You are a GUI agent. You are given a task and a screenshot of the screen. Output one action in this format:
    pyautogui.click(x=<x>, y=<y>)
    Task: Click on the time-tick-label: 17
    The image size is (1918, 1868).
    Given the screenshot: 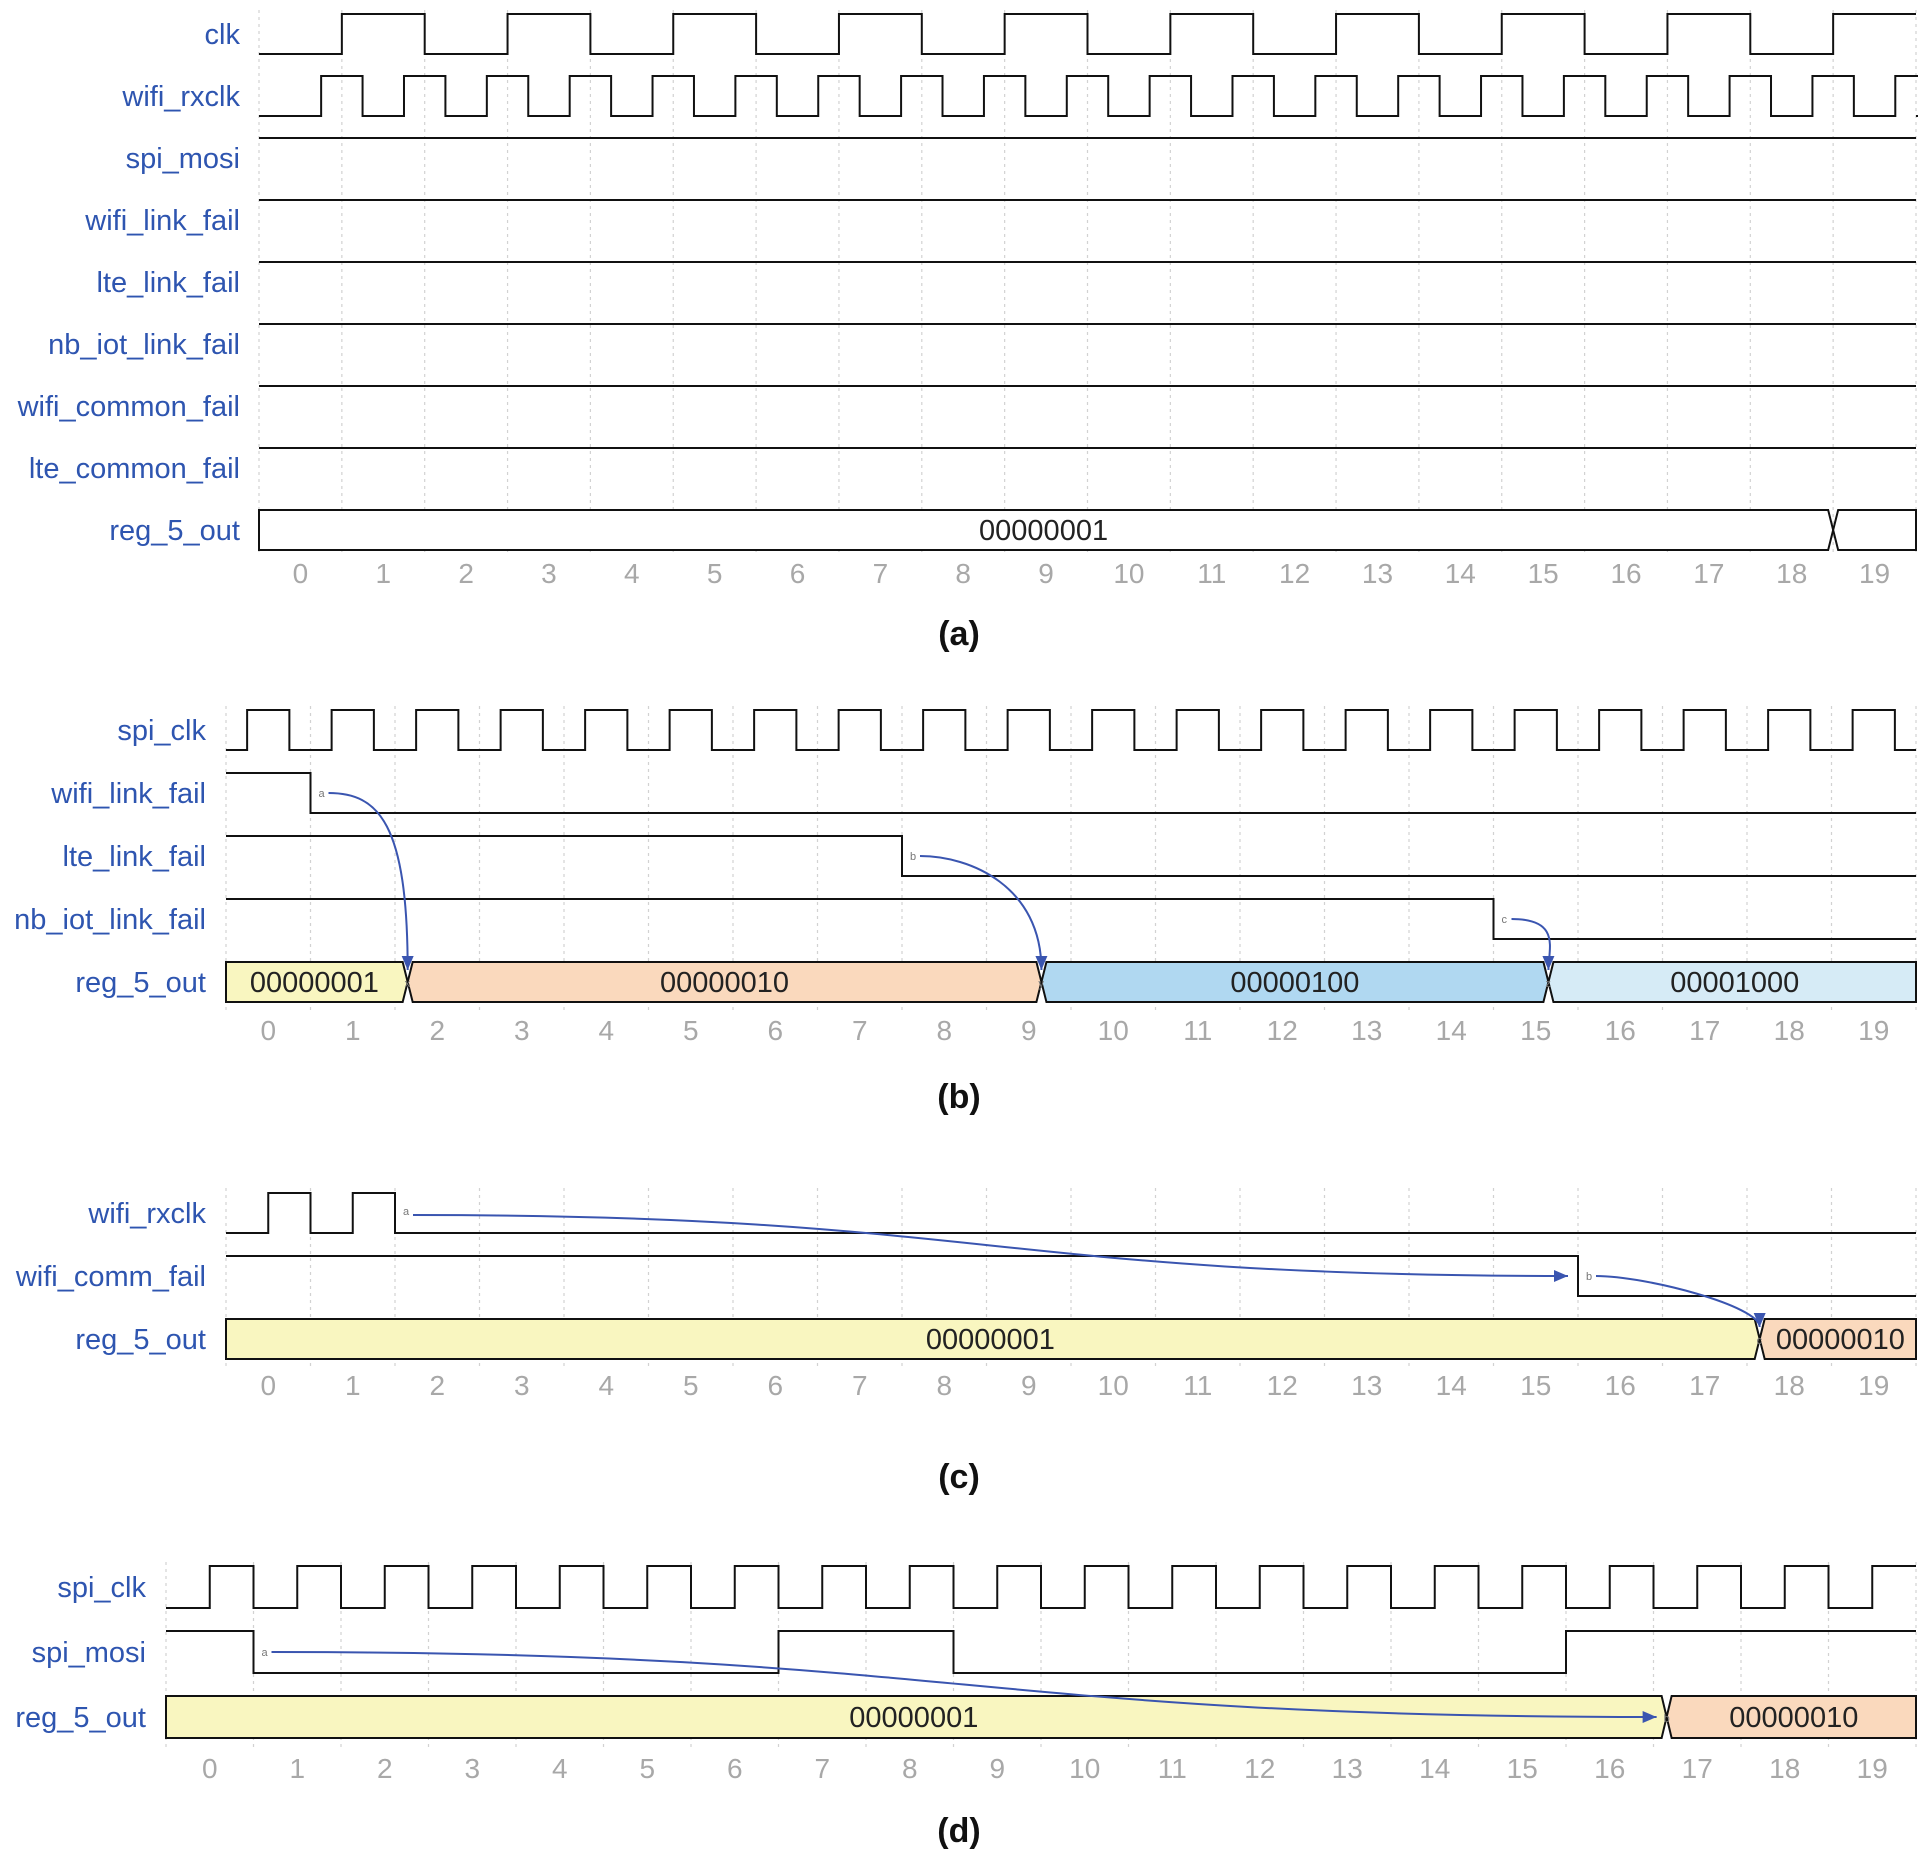 What is the action you would take?
    pyautogui.click(x=1697, y=1768)
    